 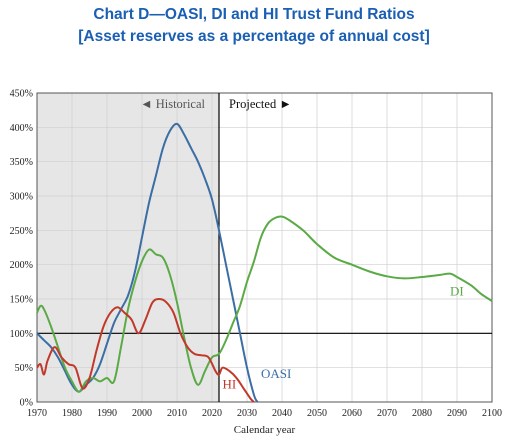 I want to click on projected-label: Projected ►, so click(x=260, y=104).